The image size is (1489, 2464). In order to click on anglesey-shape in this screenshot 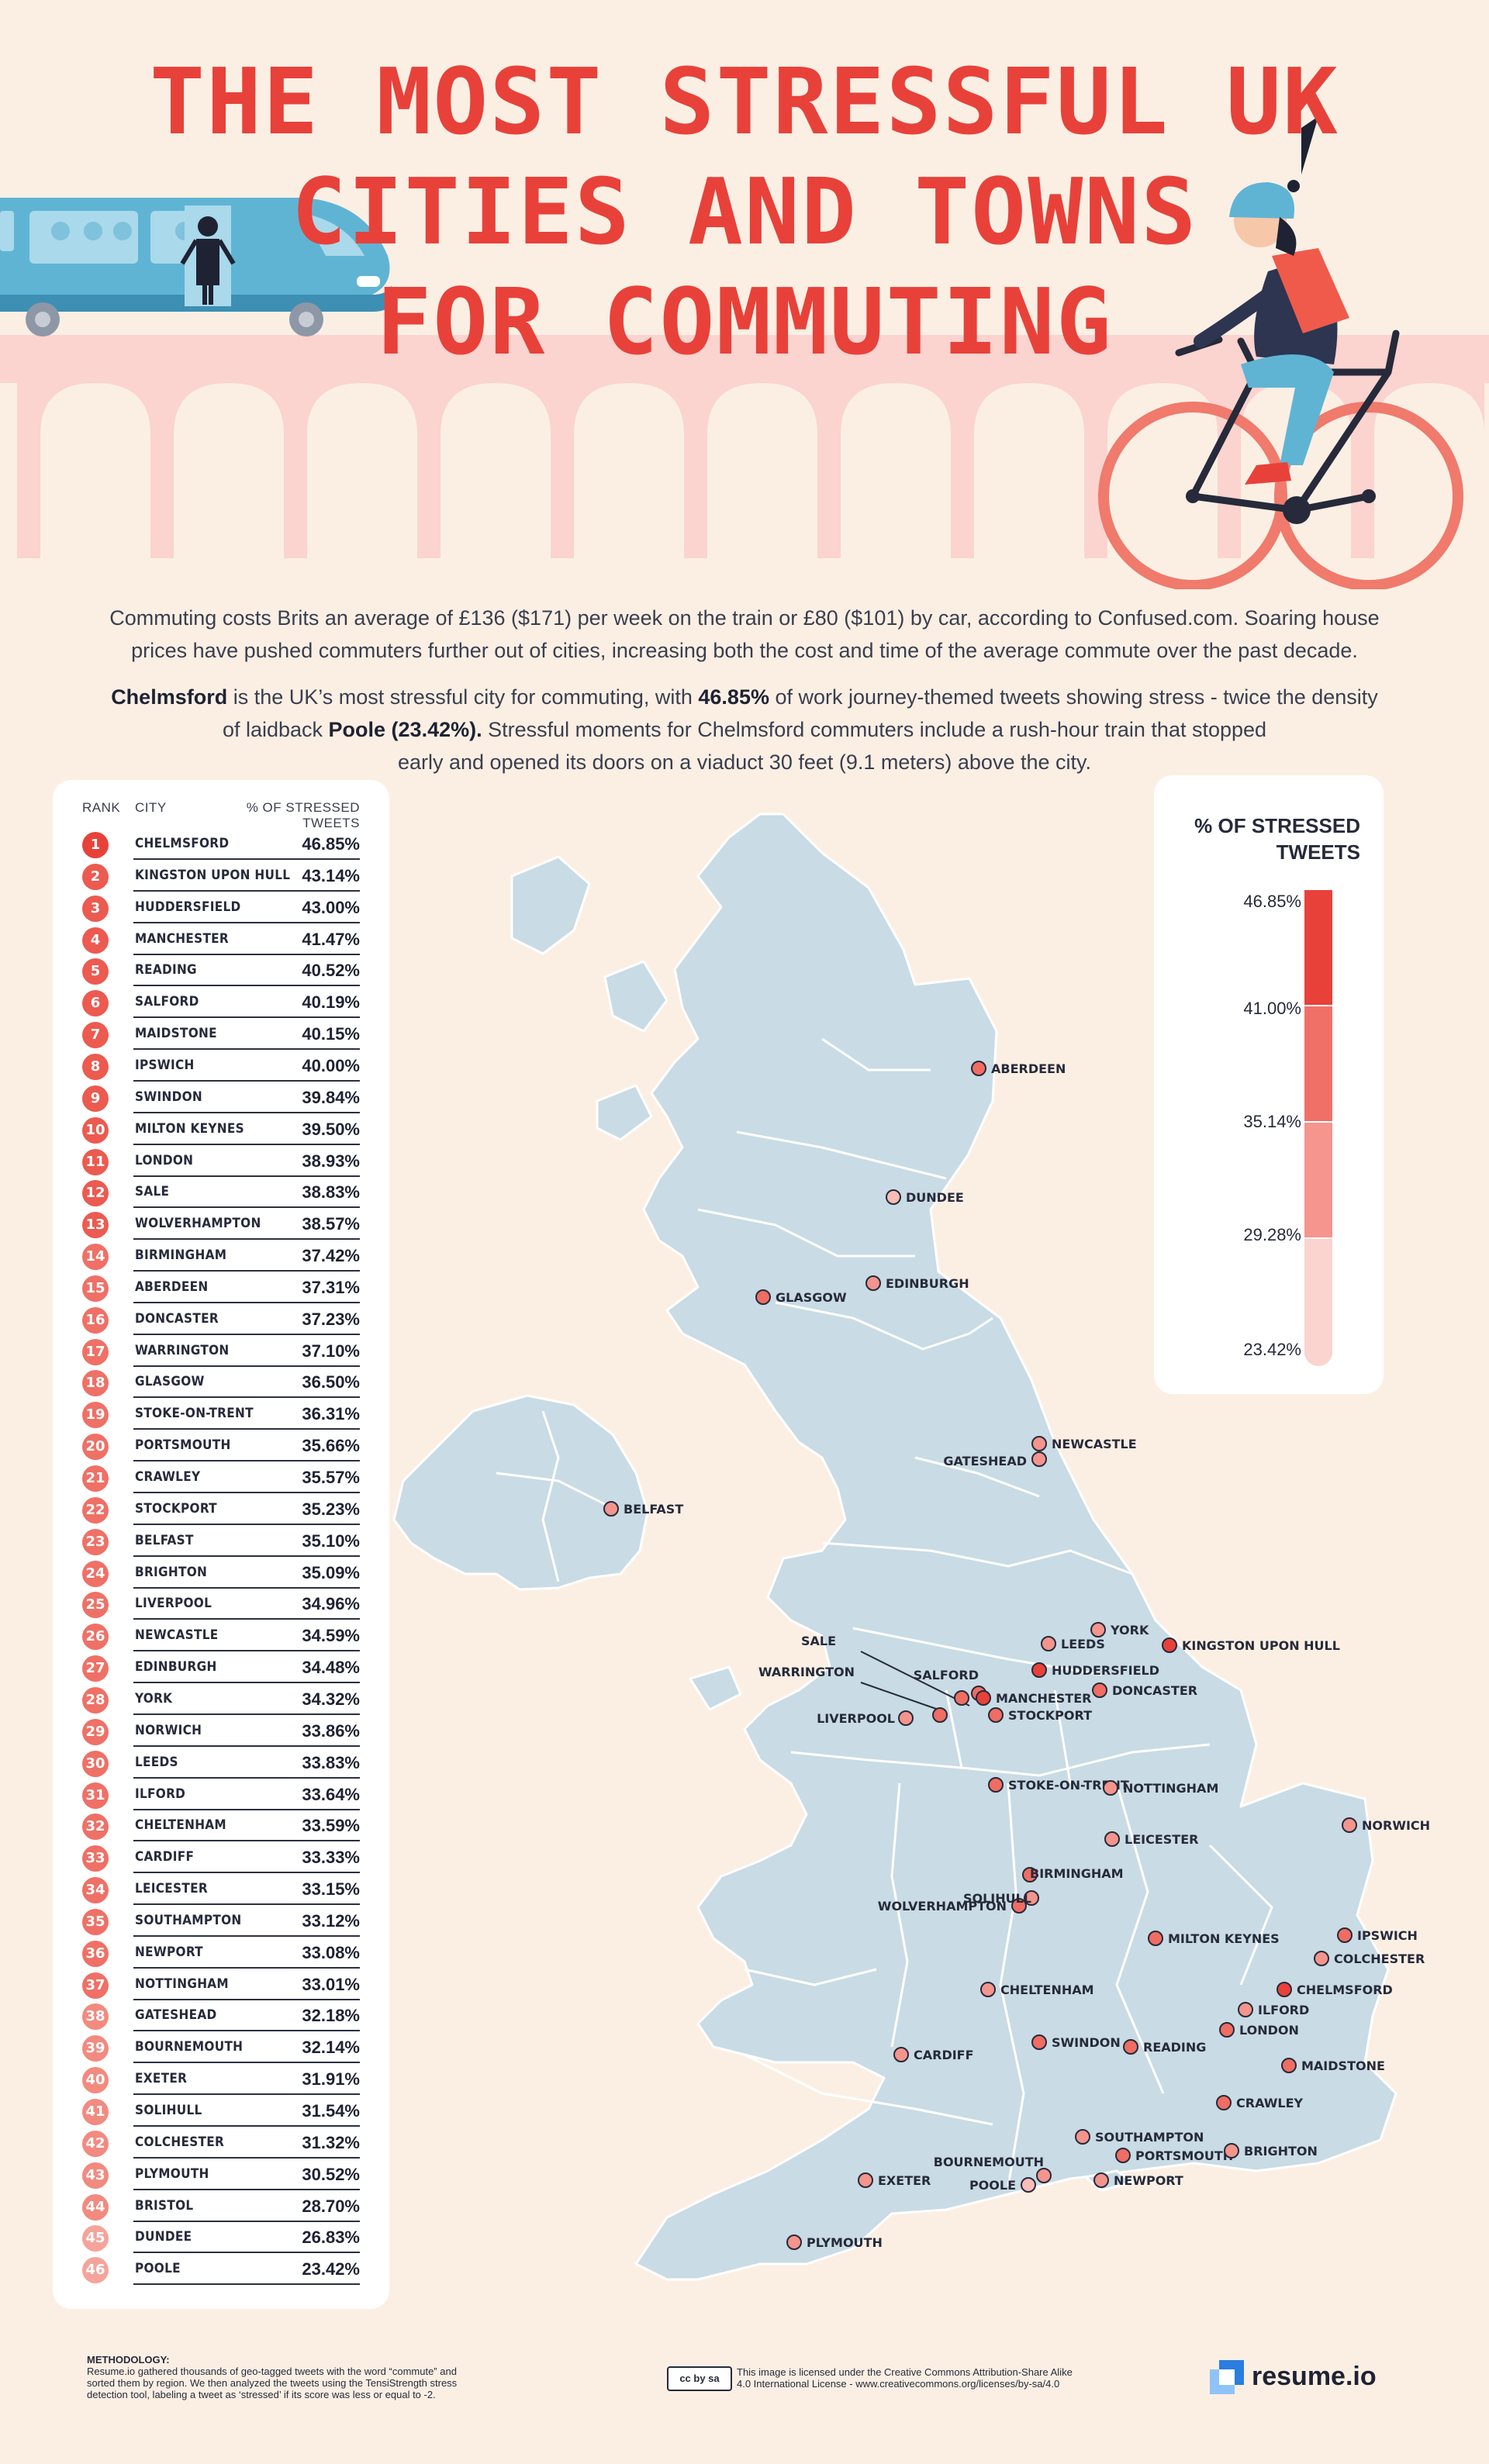, I will do `click(715, 1688)`.